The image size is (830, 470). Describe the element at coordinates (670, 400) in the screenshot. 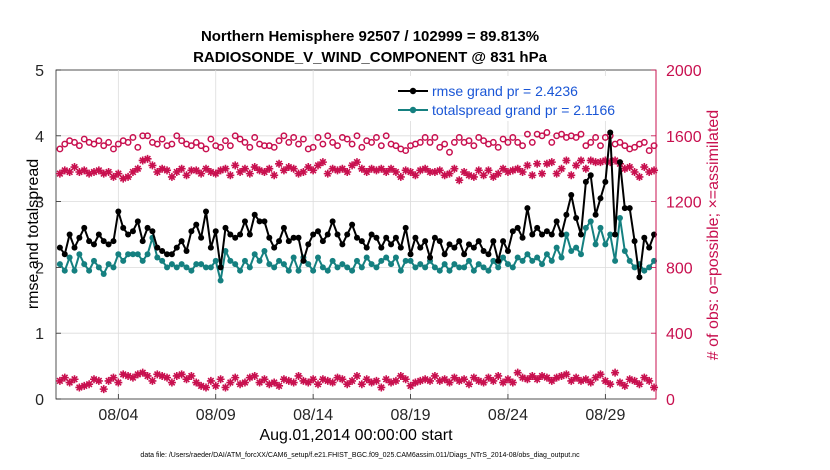

I see `y-tick-label-right: 0` at that location.